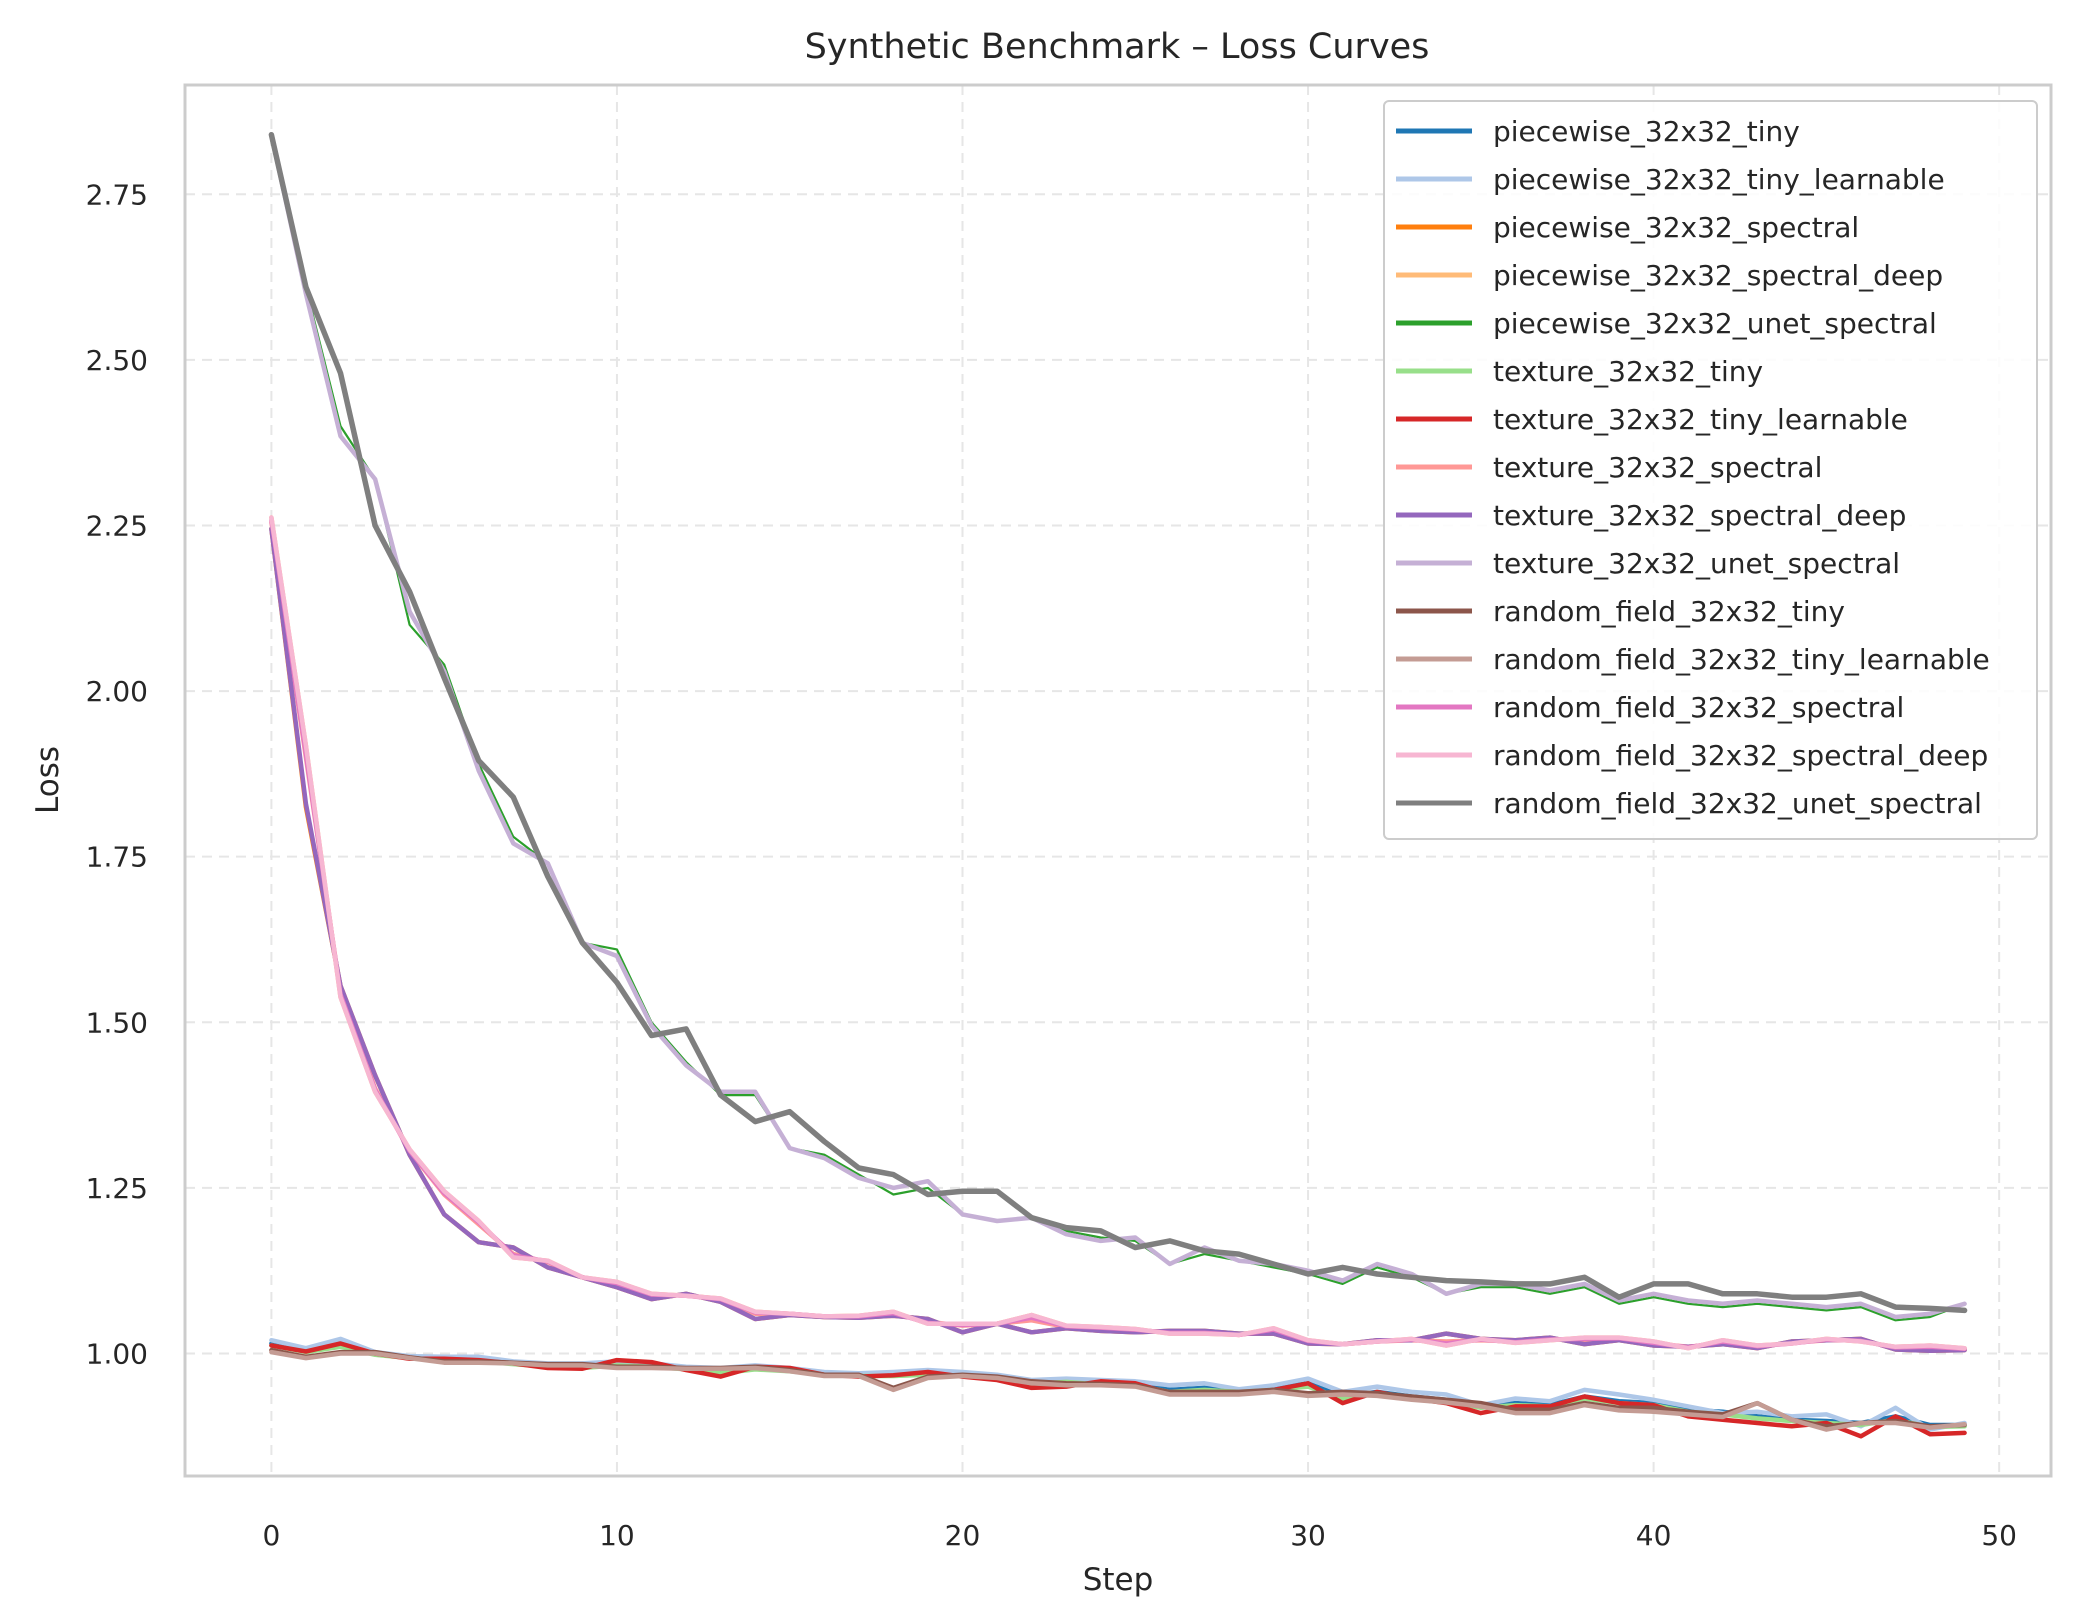 The width and height of the screenshot is (2075, 1622). What do you see at coordinates (1117, 47) in the screenshot?
I see `chart-title: Synthetic Benchmark – Loss Curves` at bounding box center [1117, 47].